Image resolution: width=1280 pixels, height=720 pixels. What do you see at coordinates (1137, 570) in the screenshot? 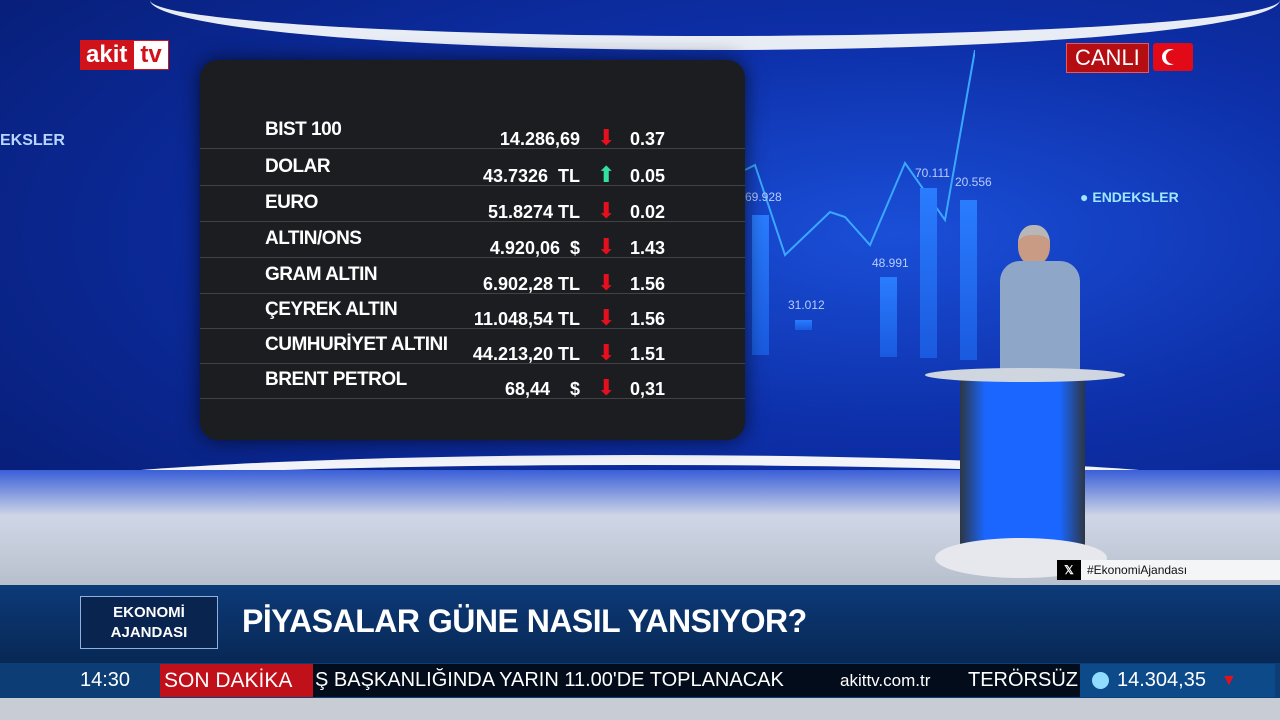
I see `hashtag-text: #EkonomiAjandası` at bounding box center [1137, 570].